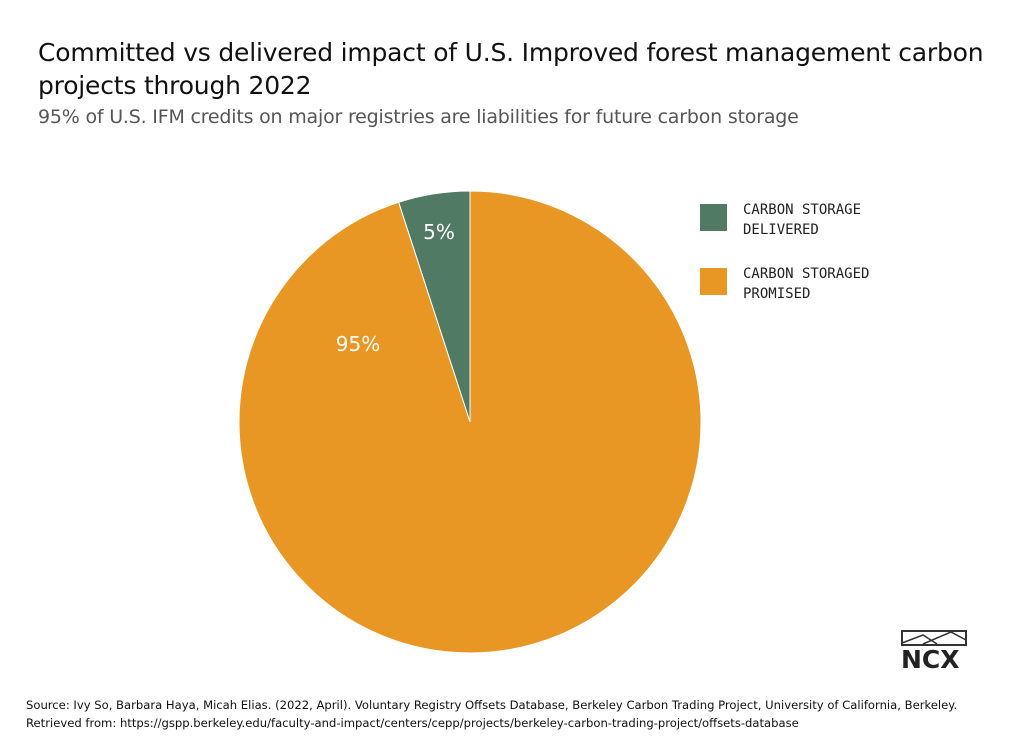 The width and height of the screenshot is (1024, 754). Describe the element at coordinates (802, 210) in the screenshot. I see `legend-label: CARBON STORAGE` at that location.